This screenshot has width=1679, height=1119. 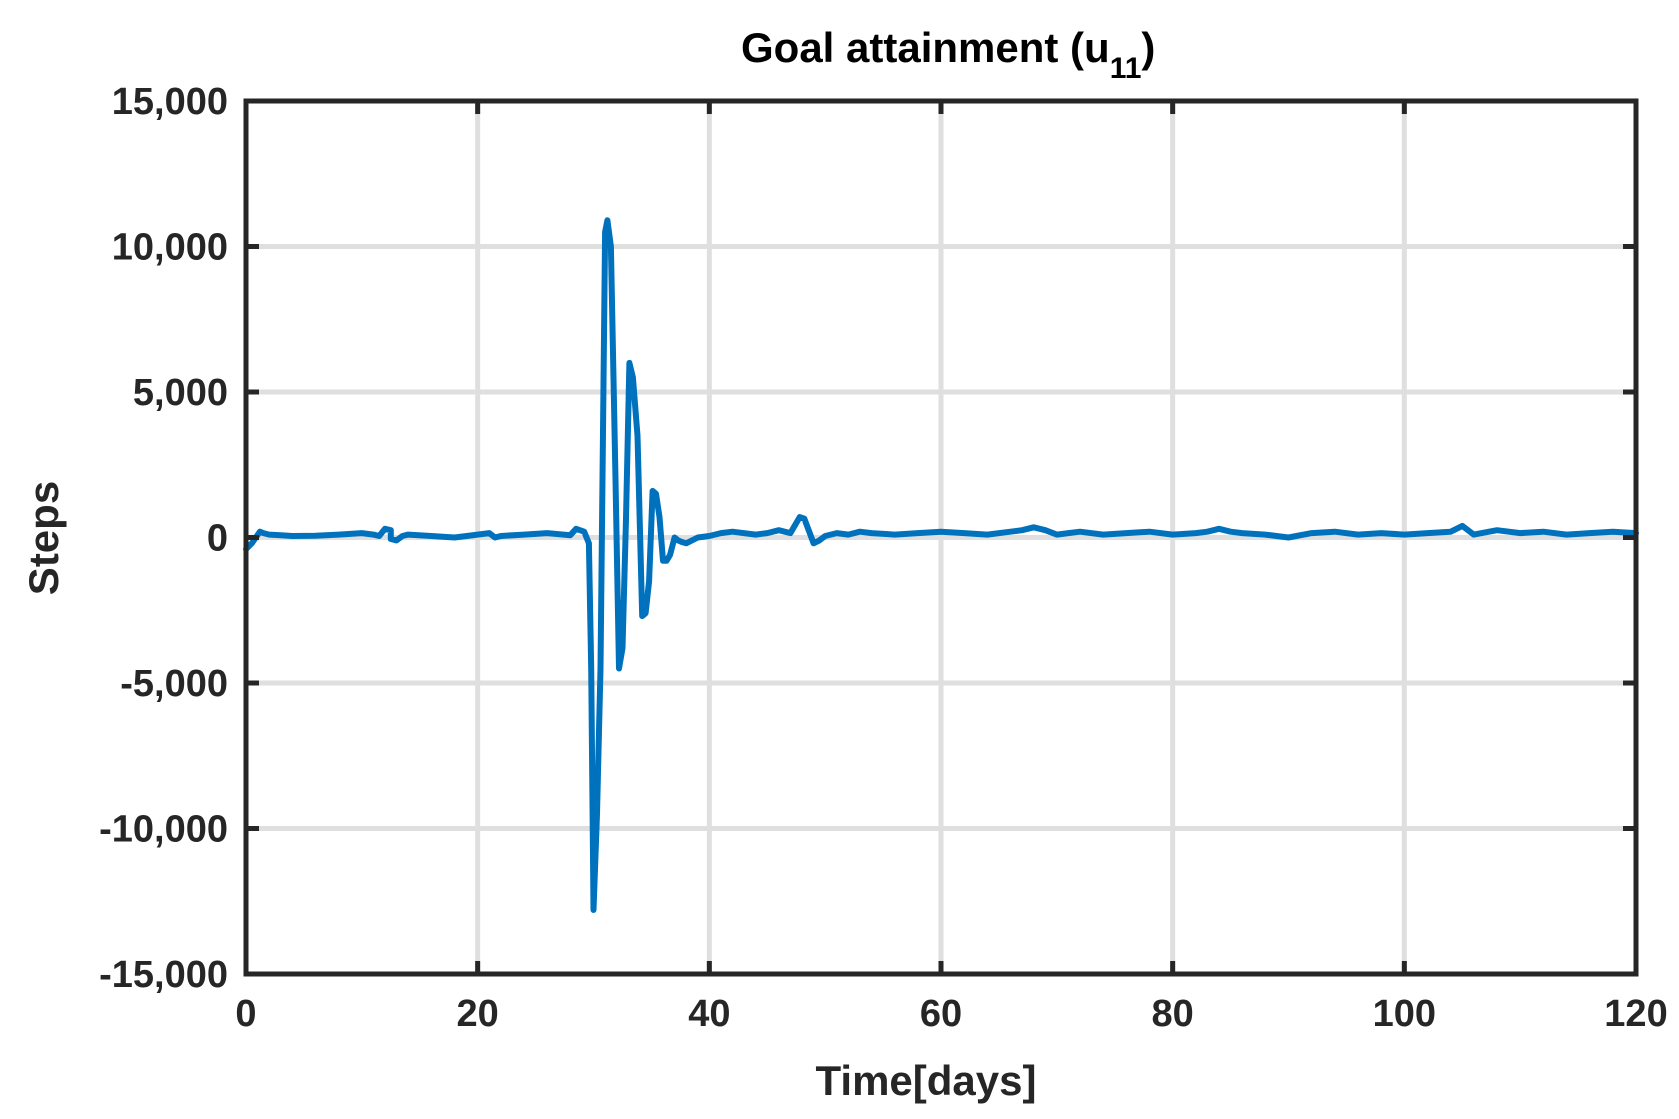 I want to click on x-tick-label: 40, so click(x=709, y=1014).